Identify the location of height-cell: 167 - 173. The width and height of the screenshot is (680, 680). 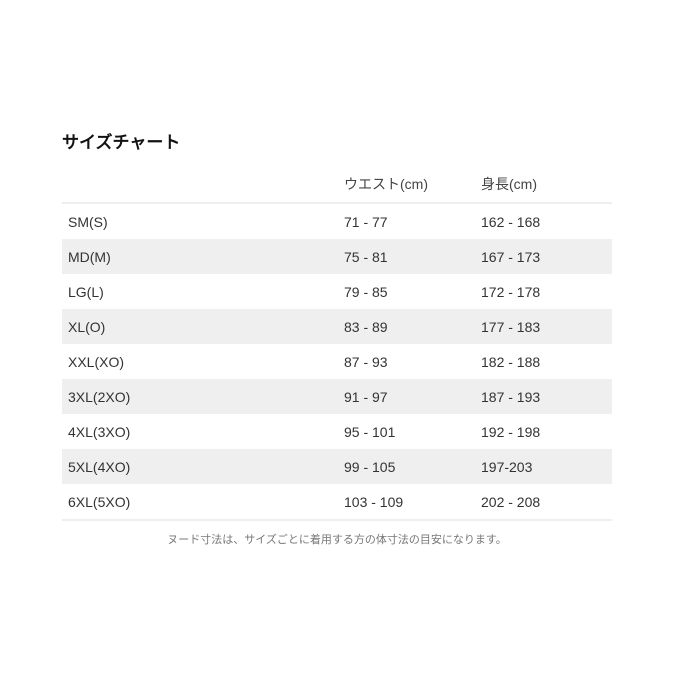
(511, 256).